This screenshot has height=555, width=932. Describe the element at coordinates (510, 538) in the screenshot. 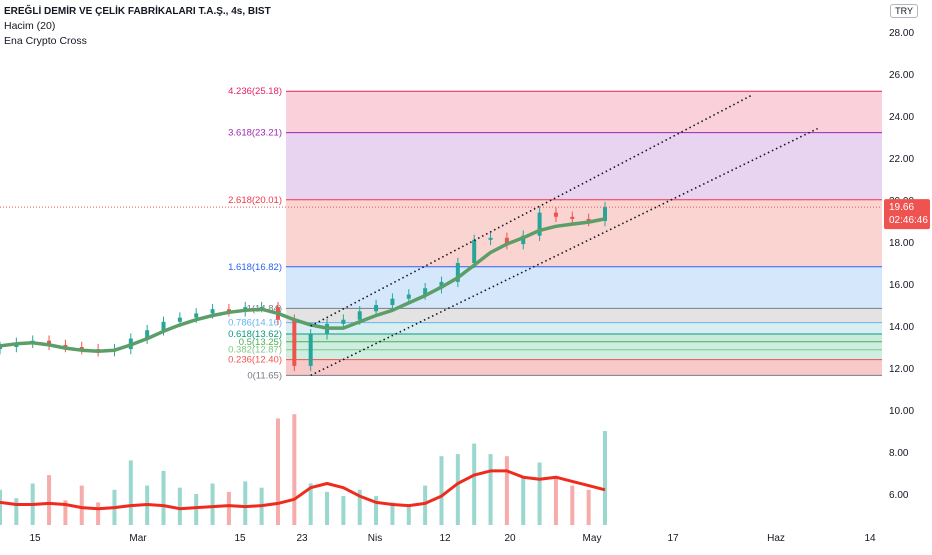

I see `time-tick-label: 20` at that location.